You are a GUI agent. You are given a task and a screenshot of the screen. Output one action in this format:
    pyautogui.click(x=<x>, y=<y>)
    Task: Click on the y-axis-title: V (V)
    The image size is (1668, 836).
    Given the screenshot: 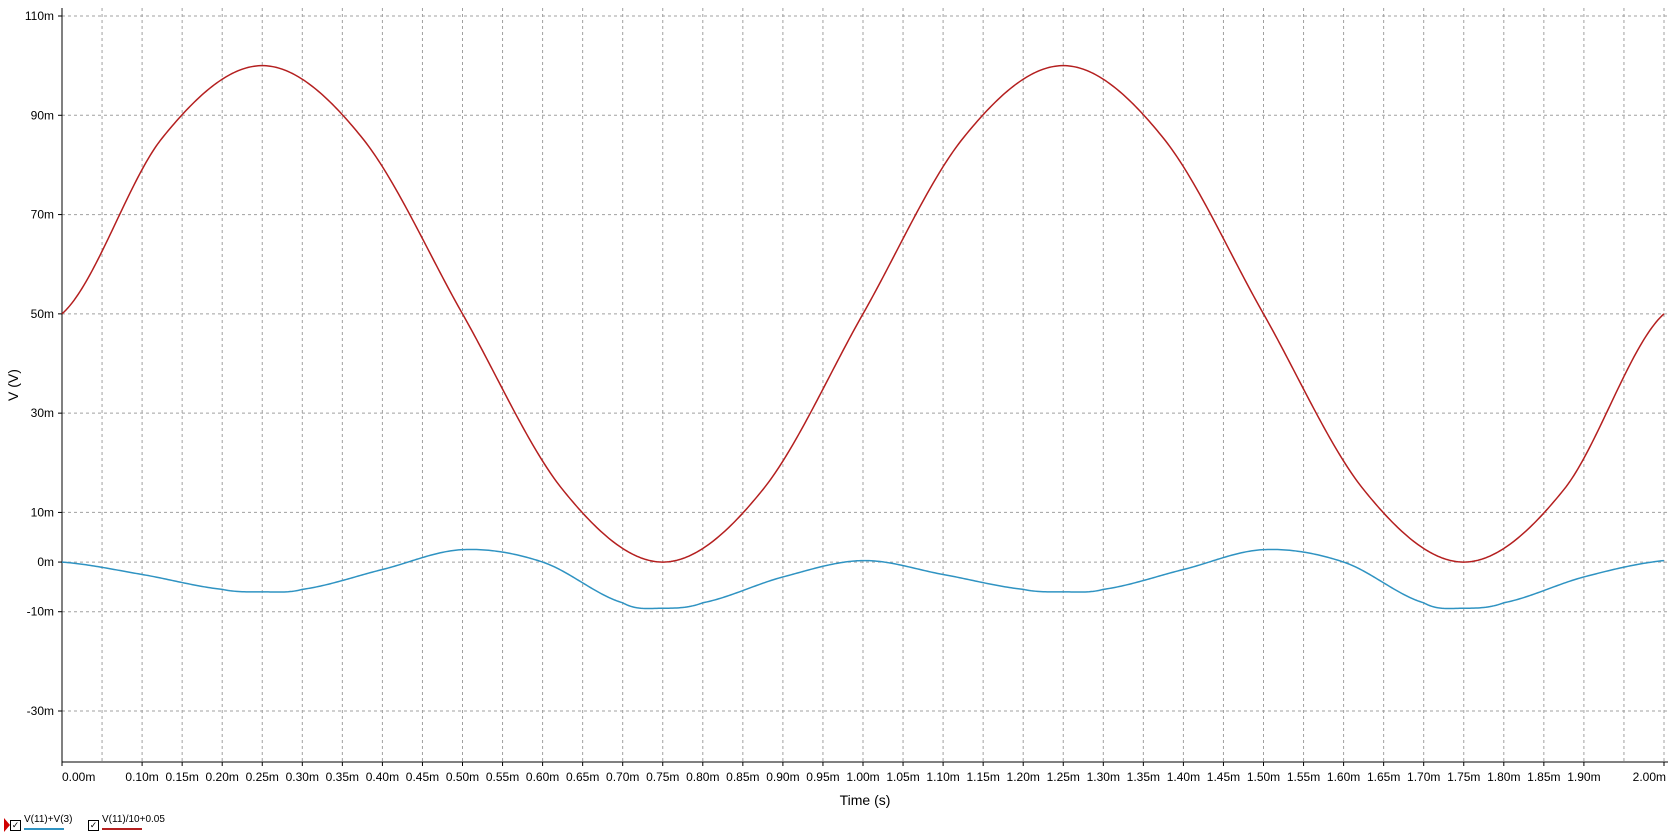 What is the action you would take?
    pyautogui.click(x=13, y=385)
    